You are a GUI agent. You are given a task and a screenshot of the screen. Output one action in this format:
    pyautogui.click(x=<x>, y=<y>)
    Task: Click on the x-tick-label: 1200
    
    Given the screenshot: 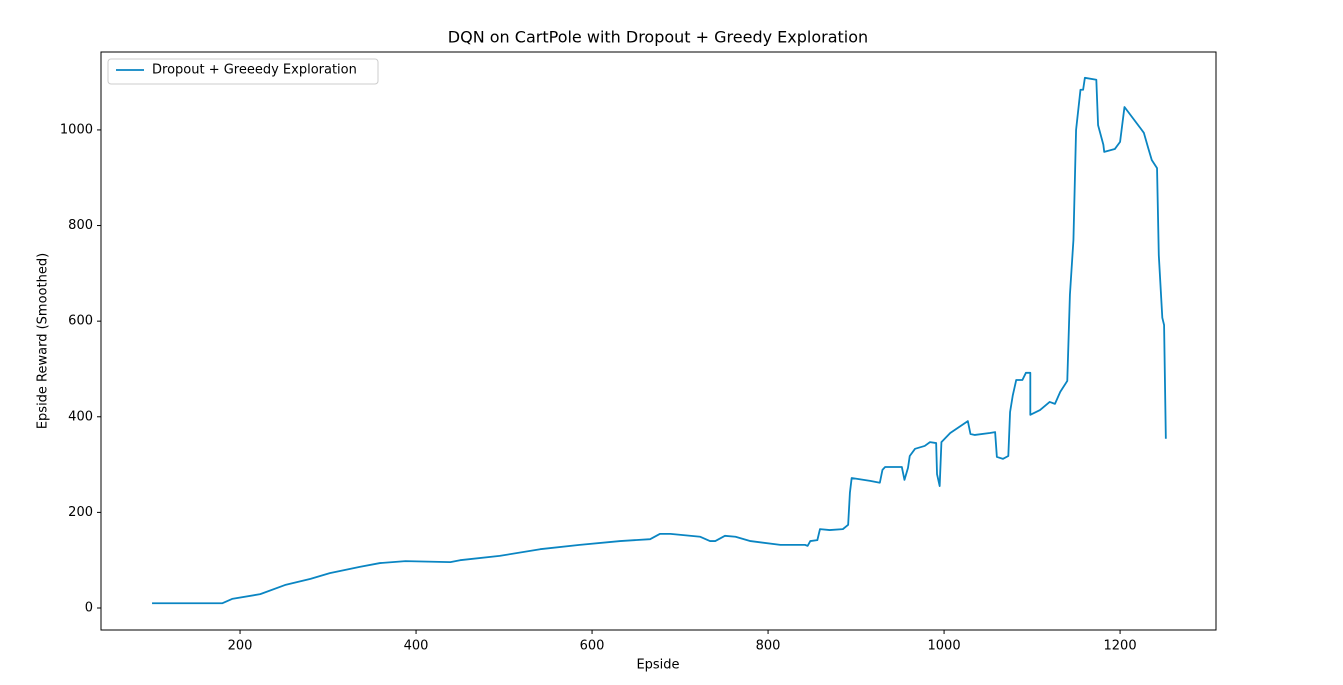 What is the action you would take?
    pyautogui.click(x=1120, y=646)
    